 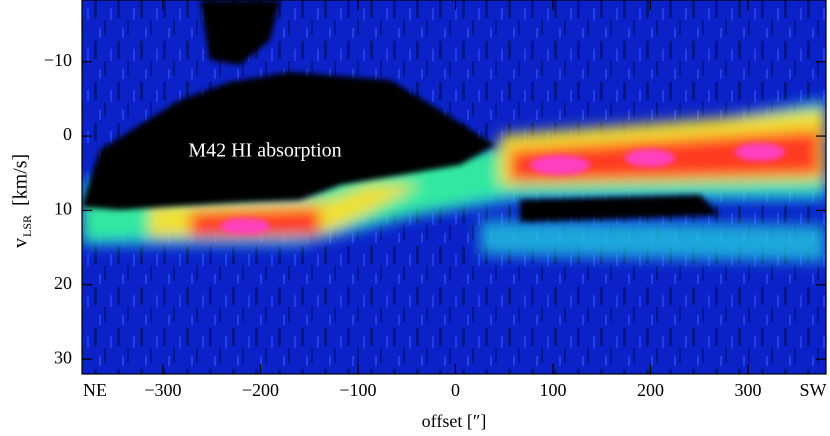 I want to click on y-tick-label: 0, so click(x=67, y=134).